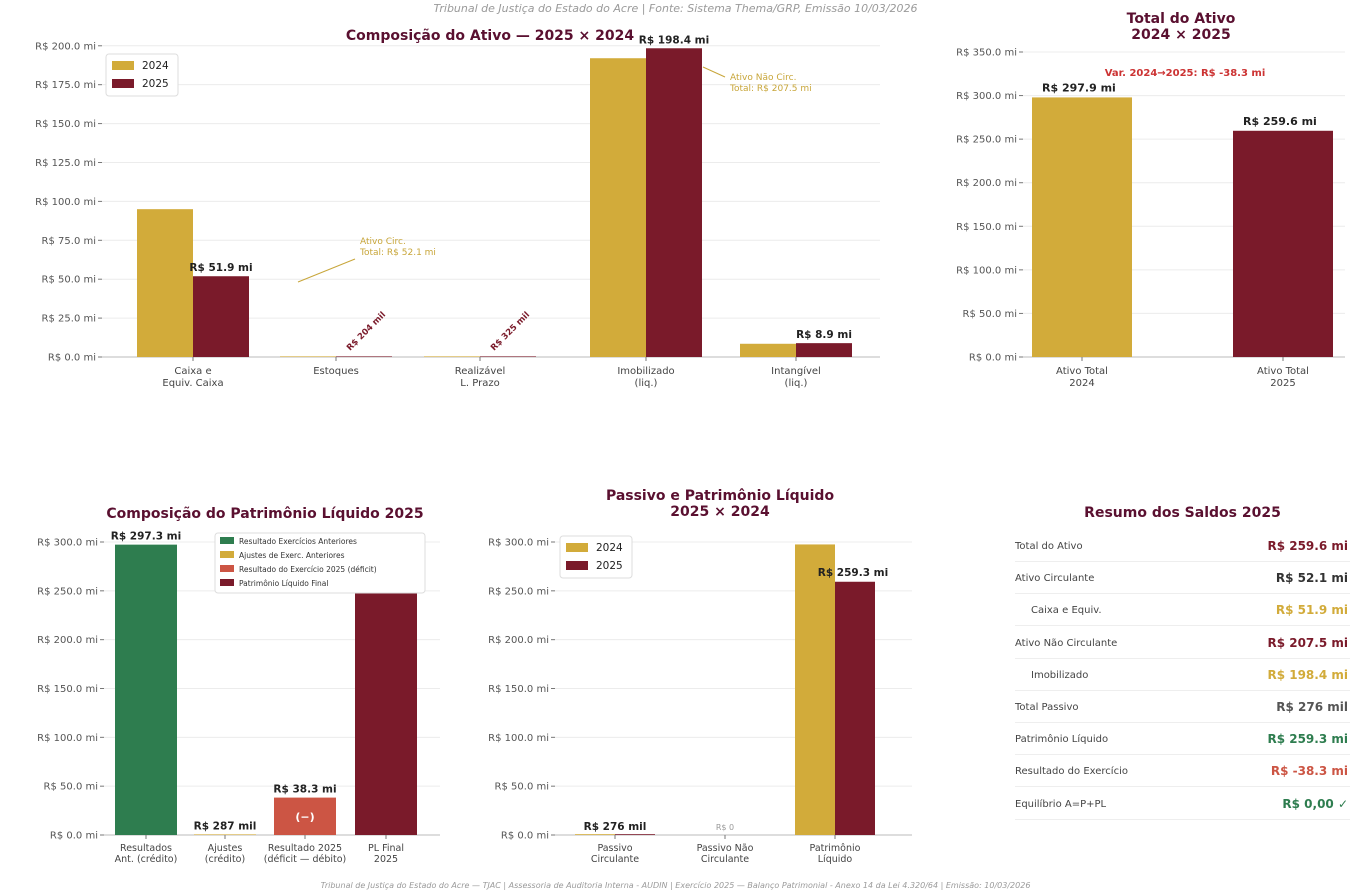  I want to click on ativo-ytick-label: R$ 125.0 mi, so click(65, 163).